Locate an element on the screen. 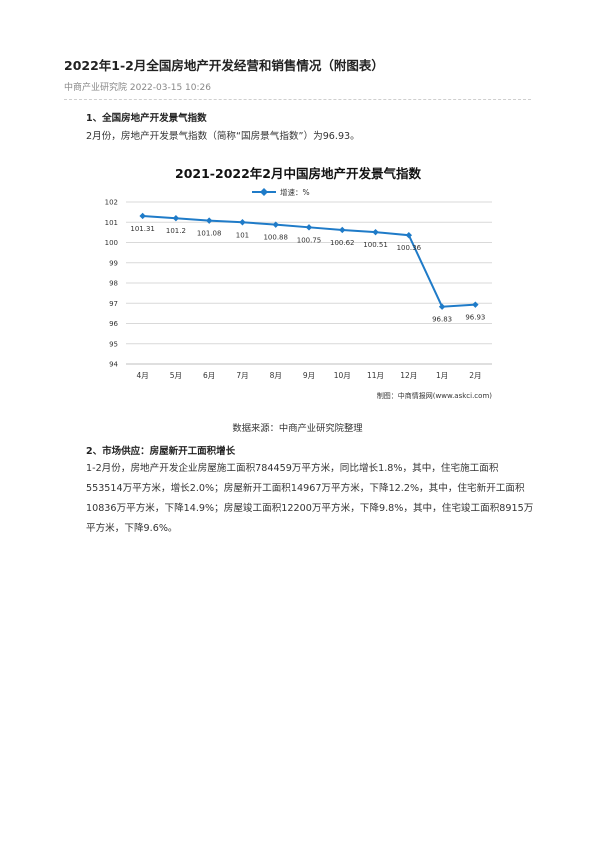  data-label: 100.62 is located at coordinates (342, 243).